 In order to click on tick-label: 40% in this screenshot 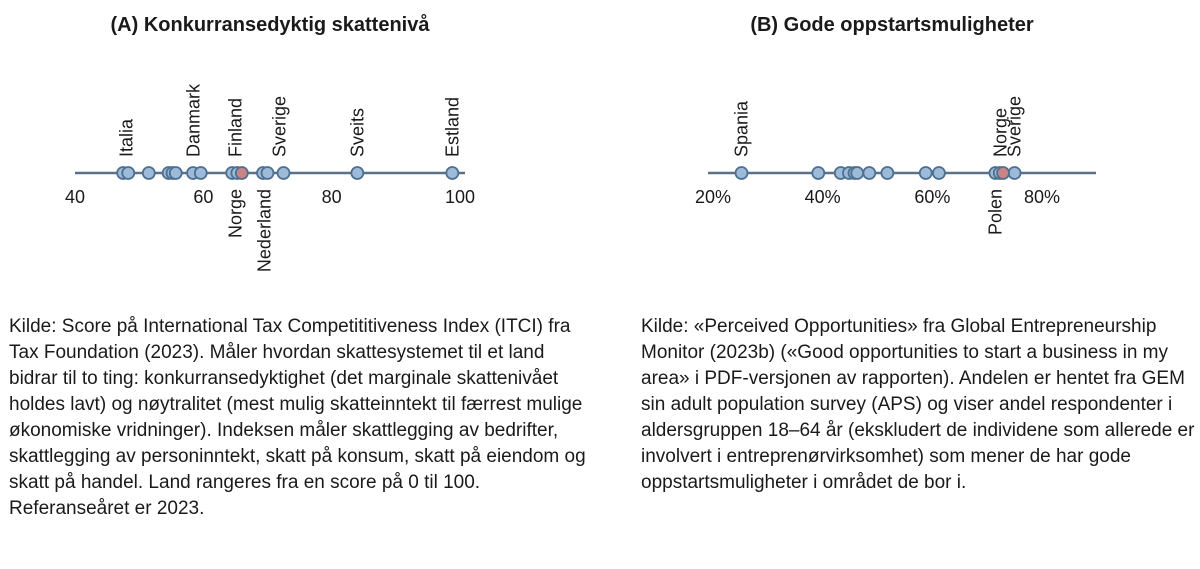, I will do `click(823, 197)`.